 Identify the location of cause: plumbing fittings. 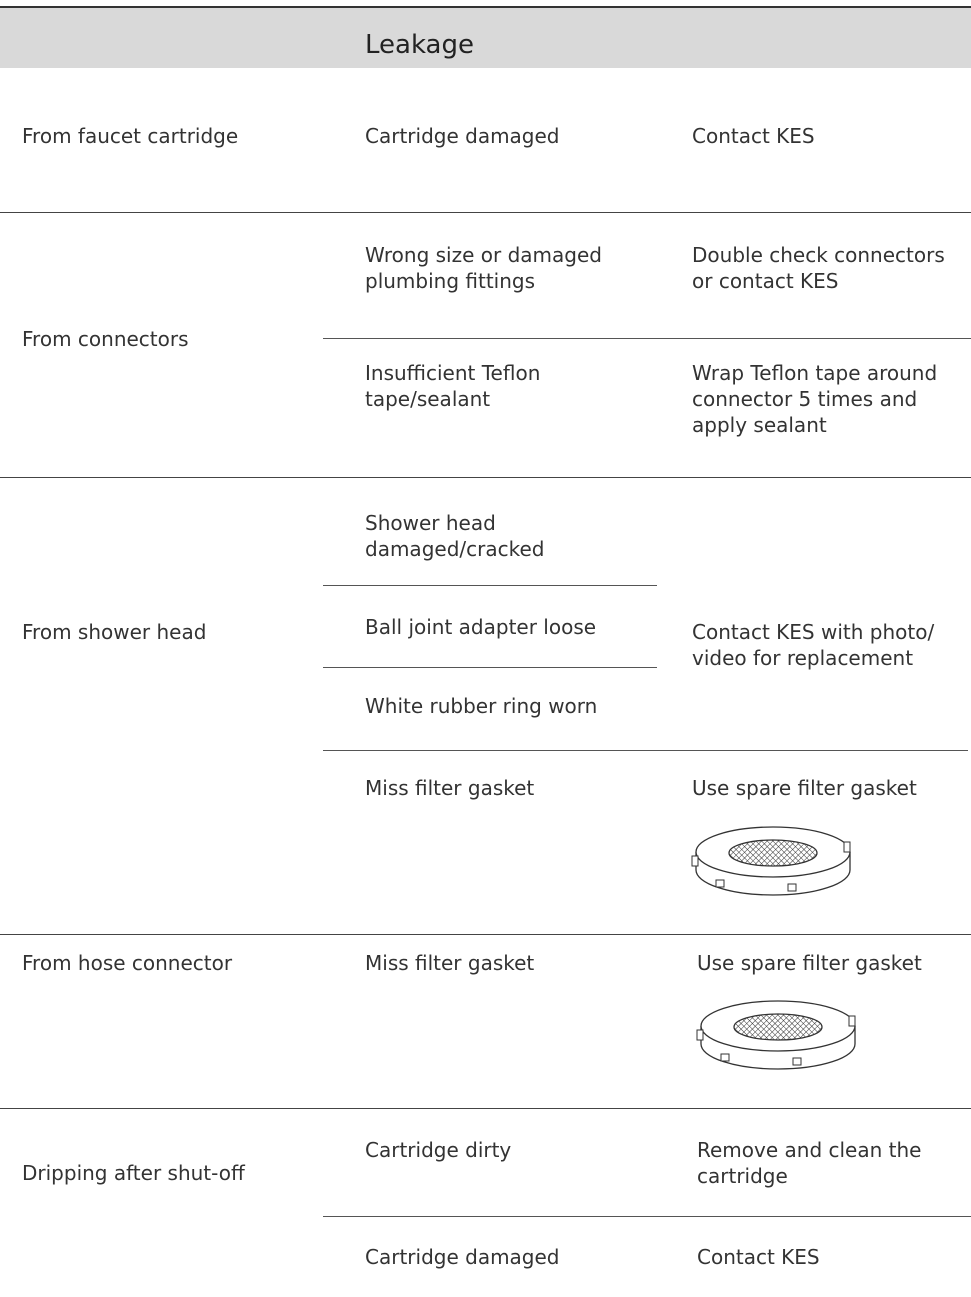
(450, 281).